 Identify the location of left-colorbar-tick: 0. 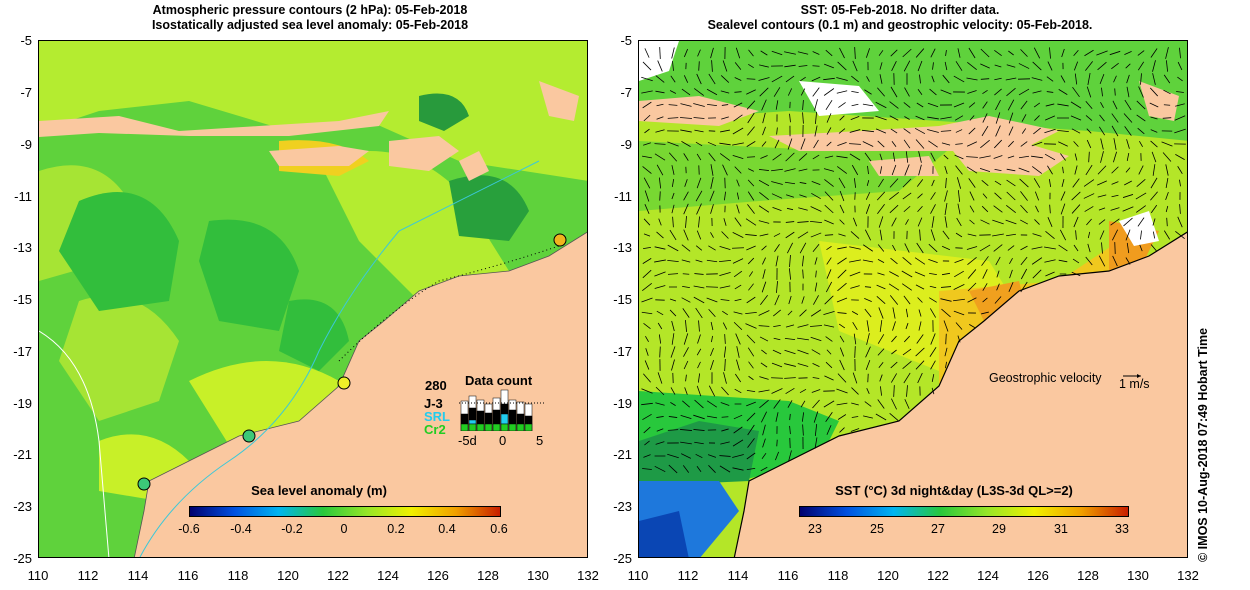
(344, 529).